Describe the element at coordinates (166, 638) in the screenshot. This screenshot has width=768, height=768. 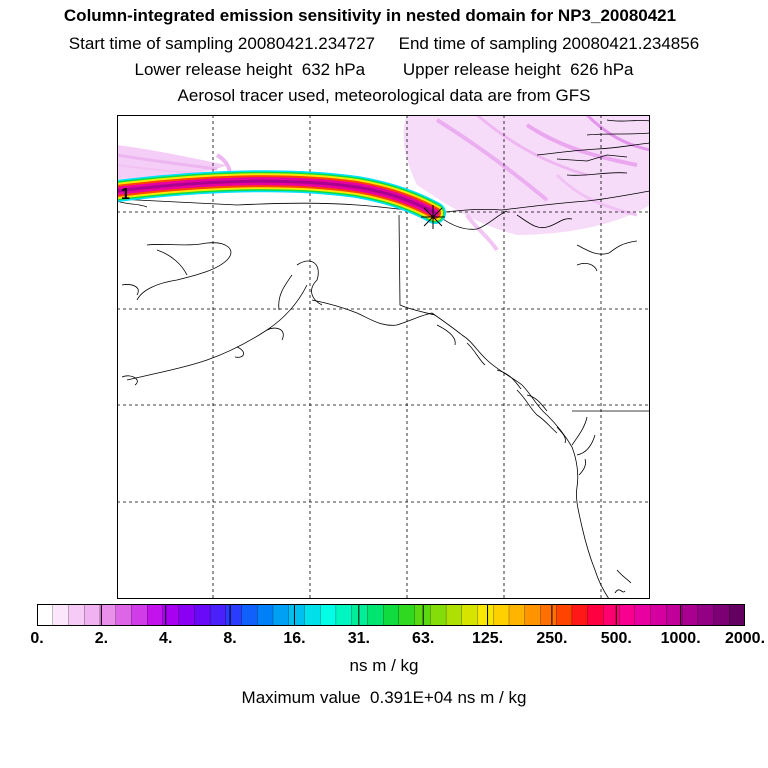
I see `colorbar-tick-label: 4.` at that location.